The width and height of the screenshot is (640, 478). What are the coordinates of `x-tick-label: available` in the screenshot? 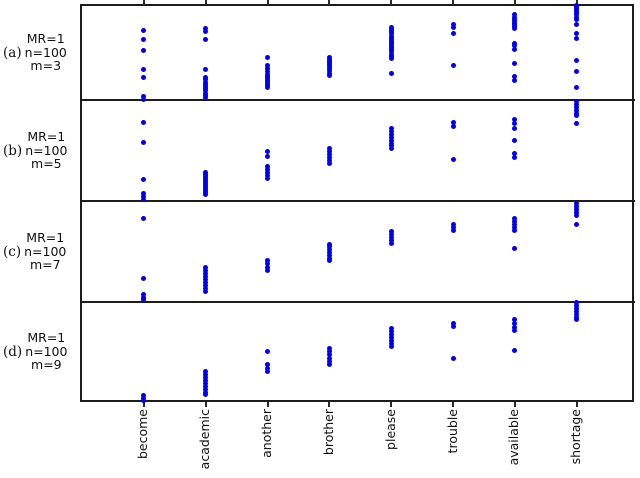 It's located at (514, 437).